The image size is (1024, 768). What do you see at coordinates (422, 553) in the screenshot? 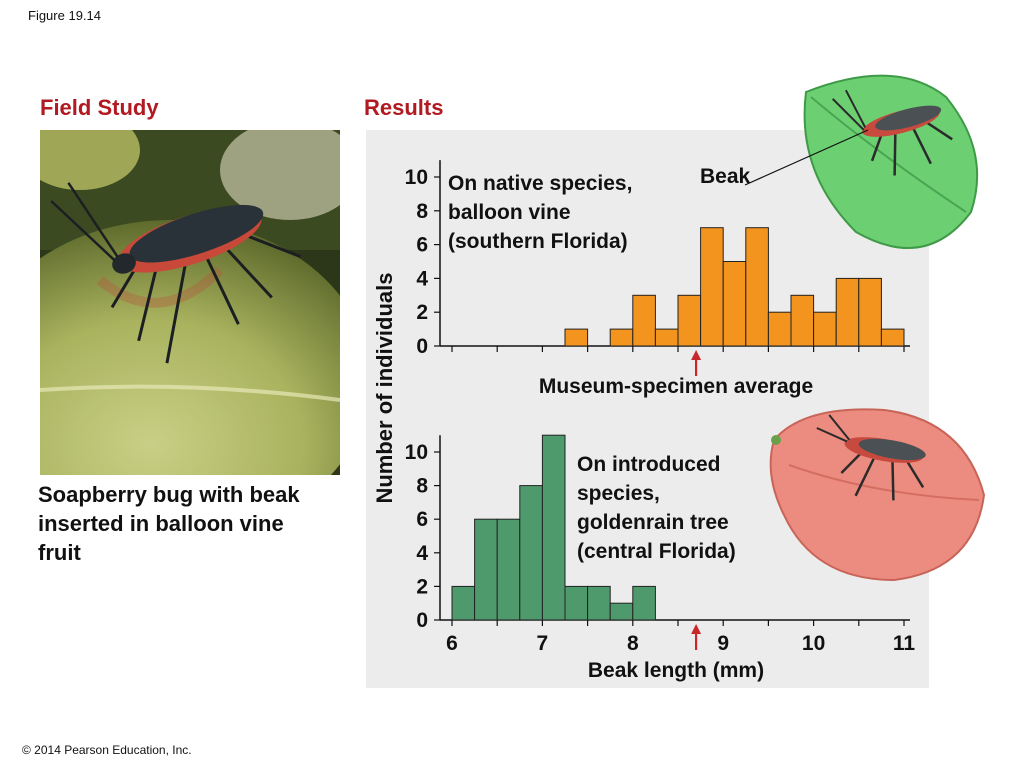
I see `introduced-y-tick-label: 4` at bounding box center [422, 553].